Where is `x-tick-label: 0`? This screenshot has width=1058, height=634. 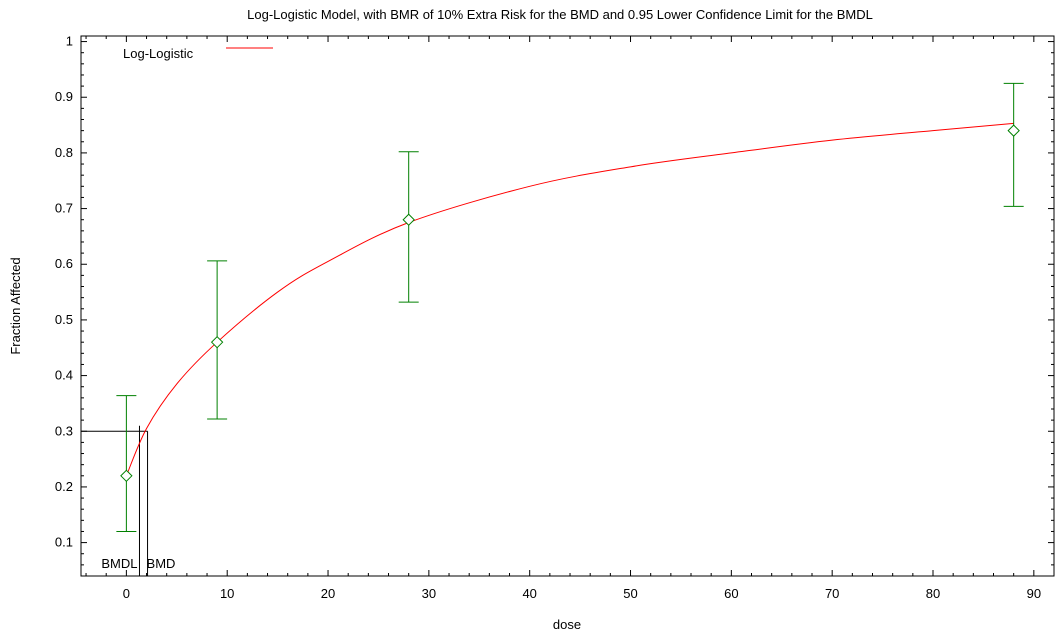
x-tick-label: 0 is located at coordinates (126, 593).